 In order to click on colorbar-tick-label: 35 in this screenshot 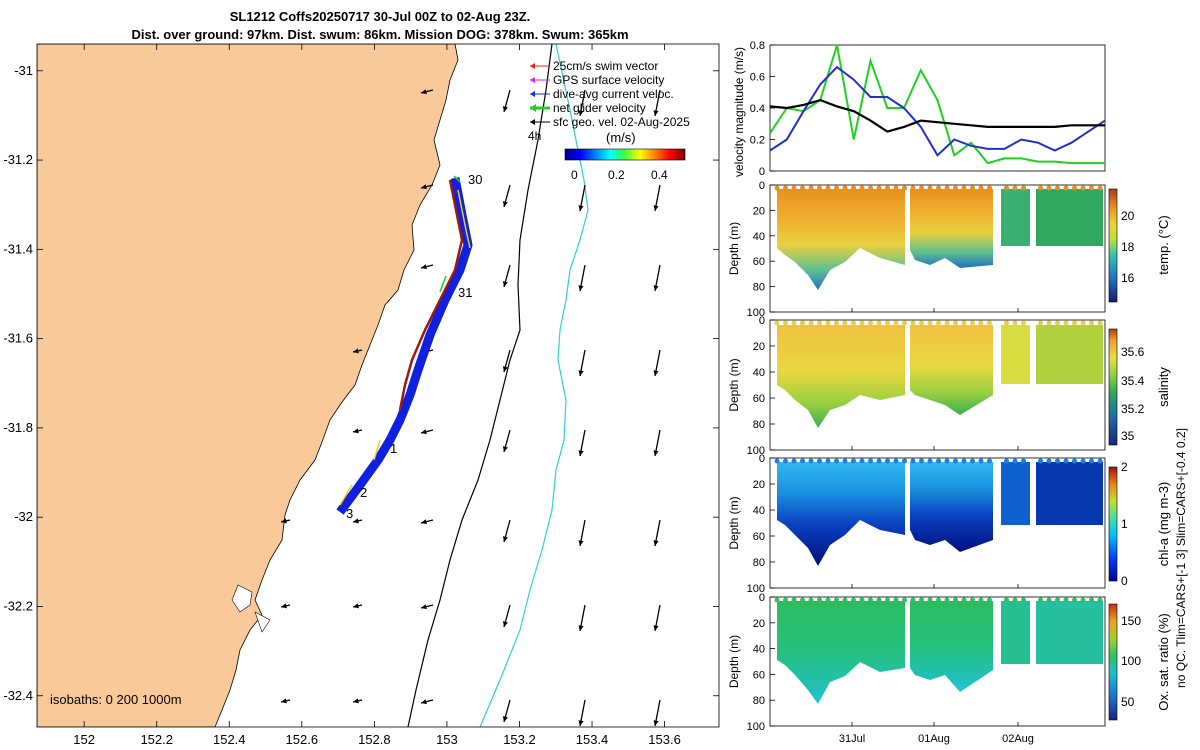, I will do `click(1128, 436)`.